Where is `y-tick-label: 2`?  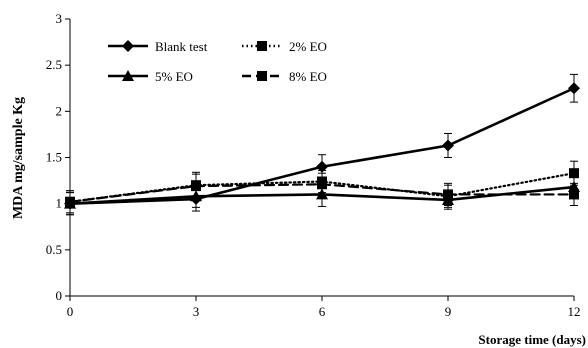 y-tick-label: 2 is located at coordinates (59, 110).